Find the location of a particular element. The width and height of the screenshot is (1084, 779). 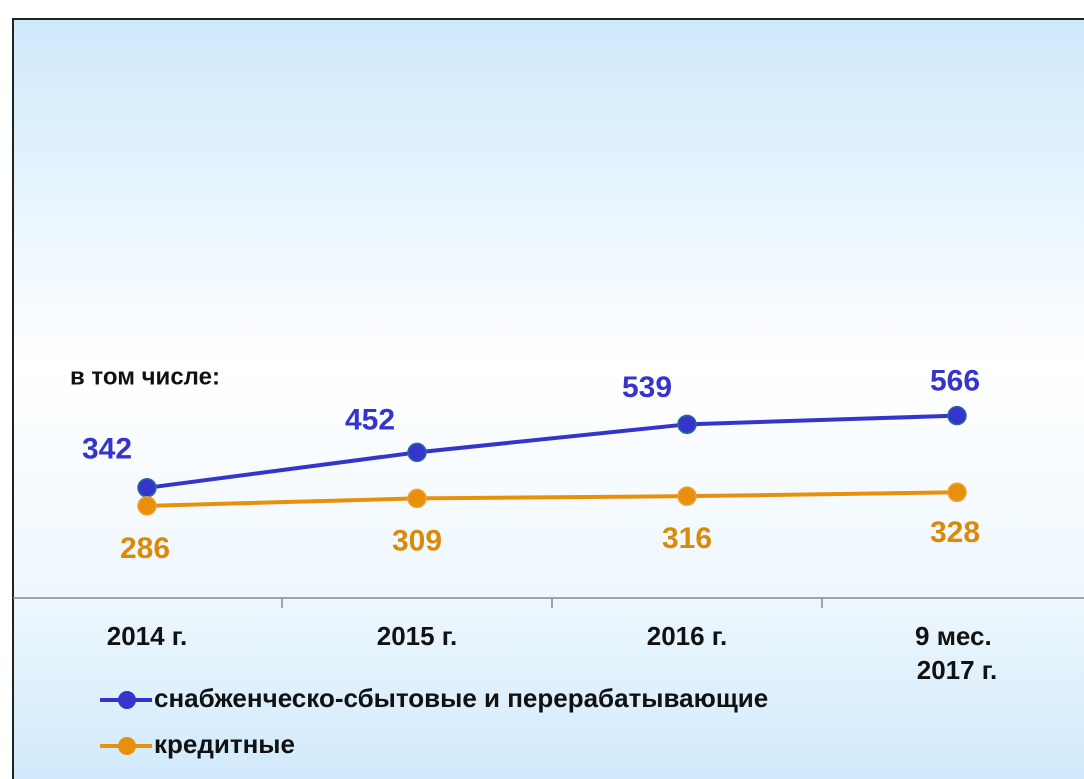

data-label: 452 is located at coordinates (370, 419).